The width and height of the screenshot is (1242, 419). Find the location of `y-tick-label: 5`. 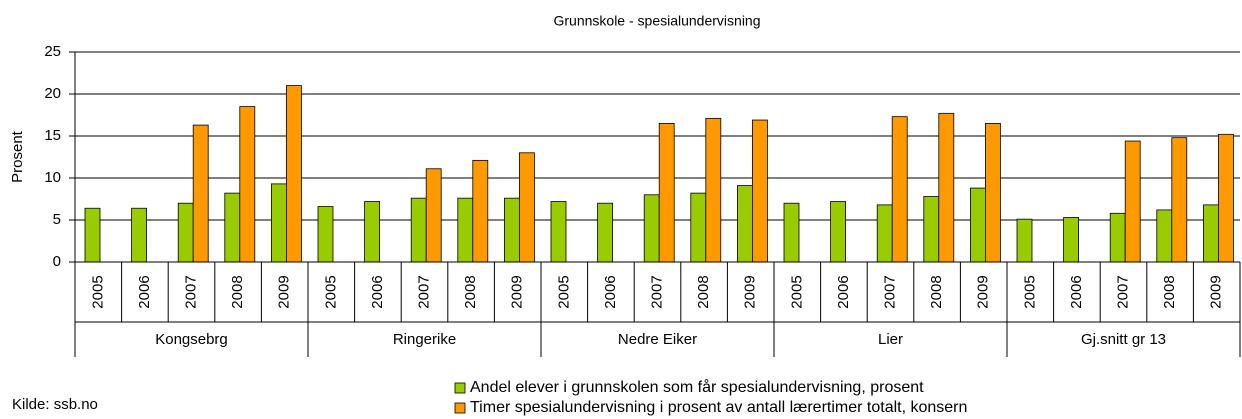

y-tick-label: 5 is located at coordinates (57, 219).